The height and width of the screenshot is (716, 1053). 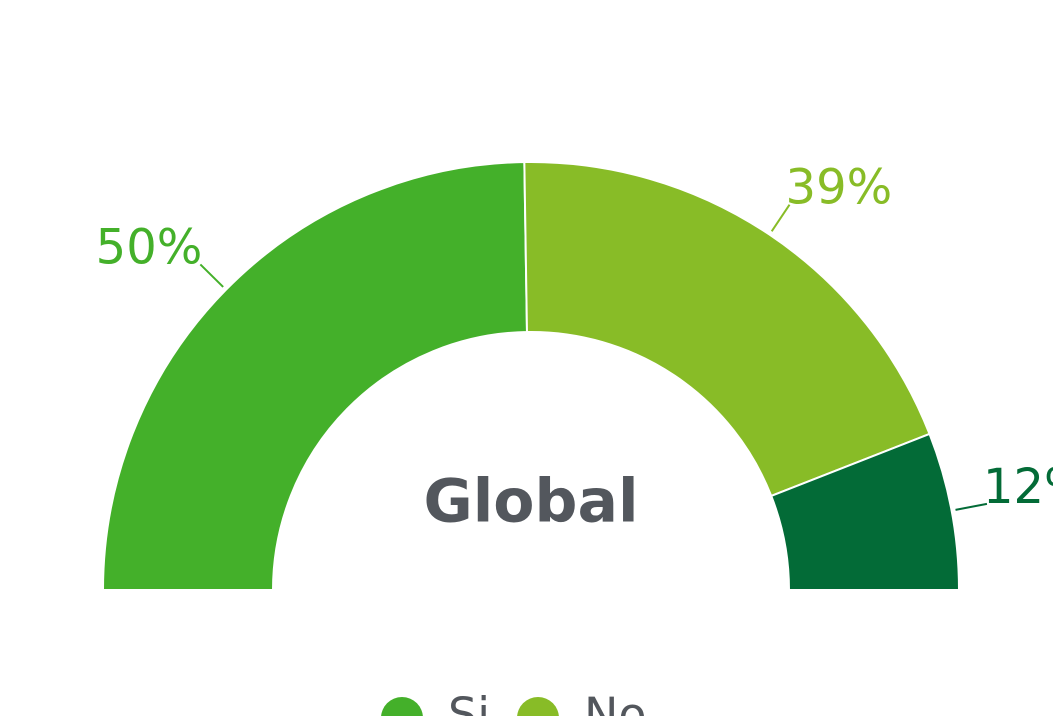 I want to click on data-label: 12%, so click(x=1018, y=487).